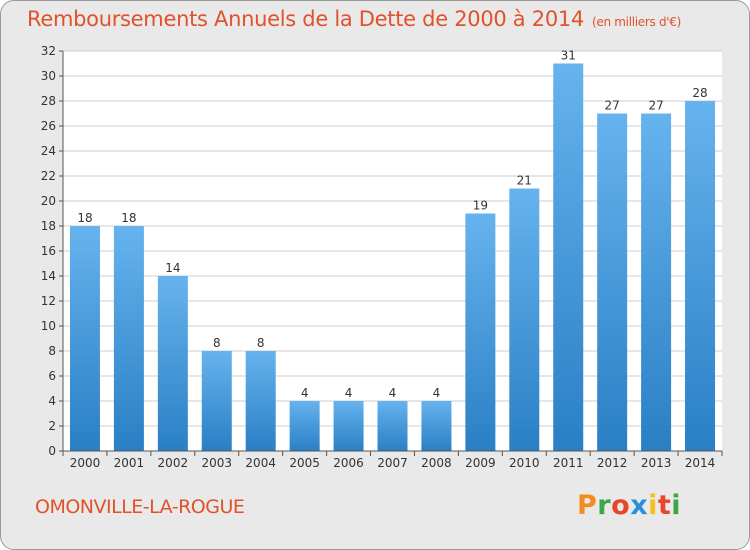  I want to click on data-label: 31, so click(568, 56).